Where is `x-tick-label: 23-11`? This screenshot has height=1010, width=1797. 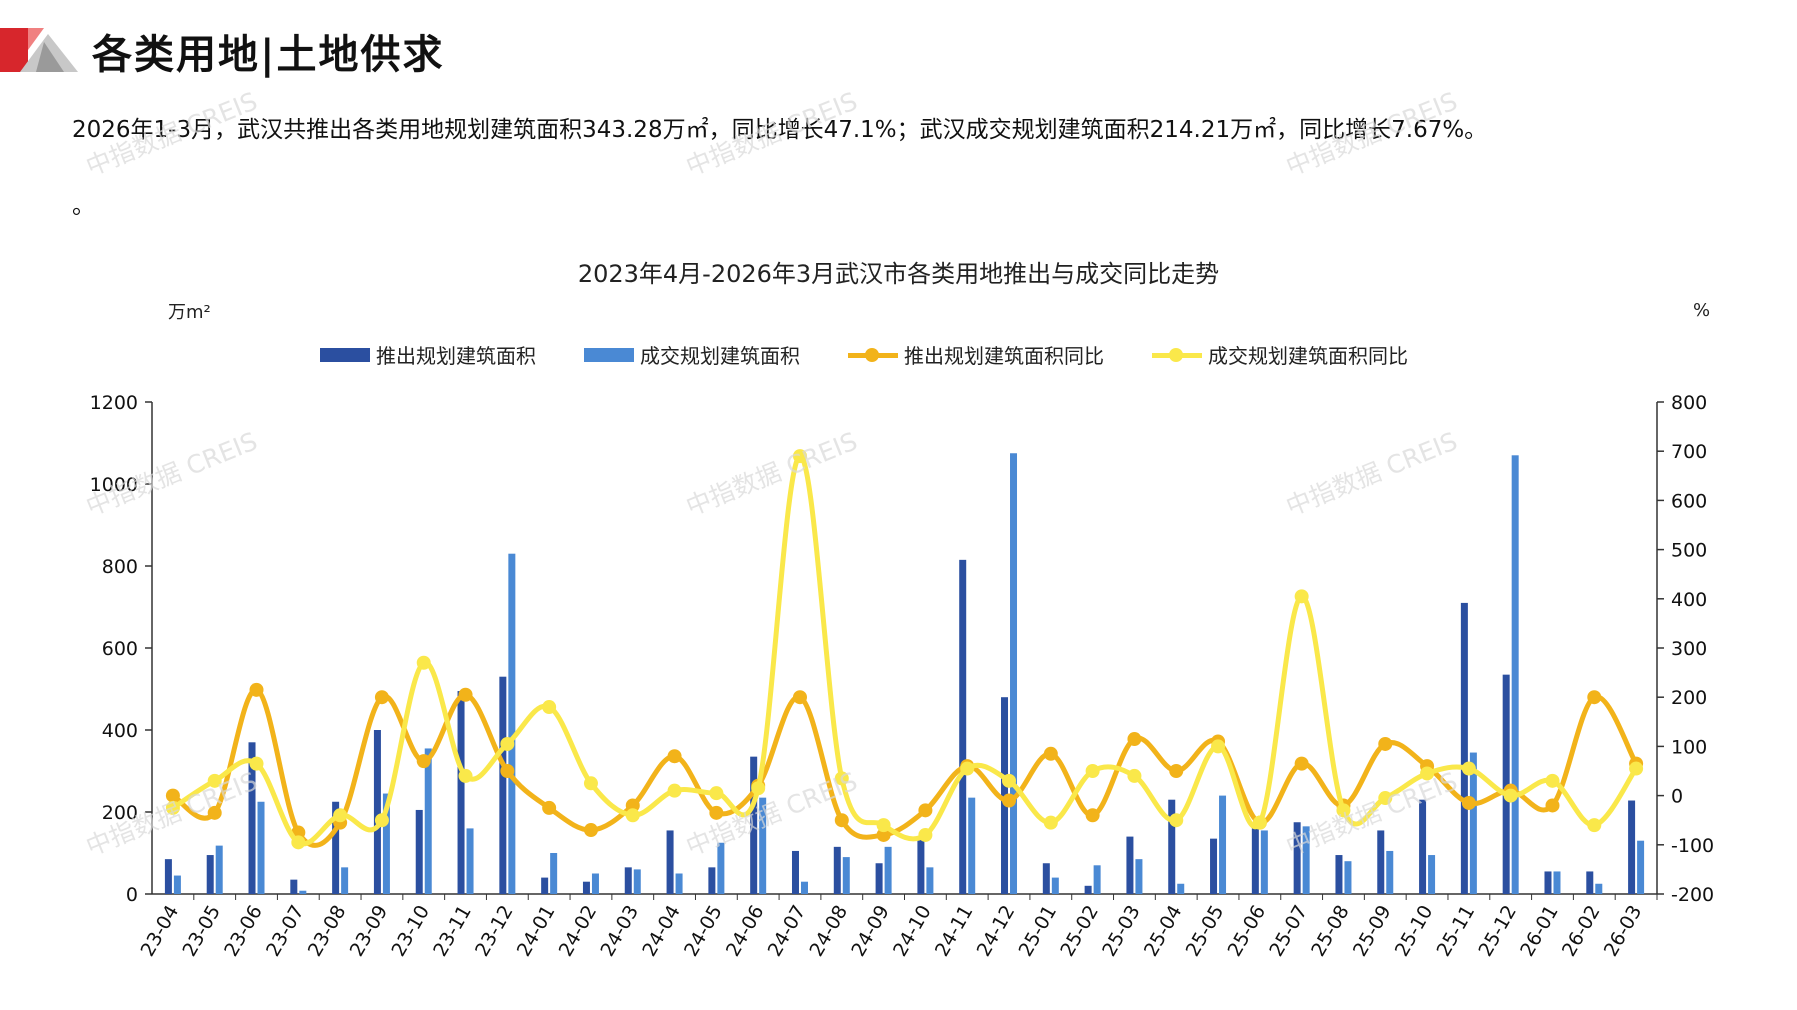
x-tick-label: 23-11 is located at coordinates (452, 931).